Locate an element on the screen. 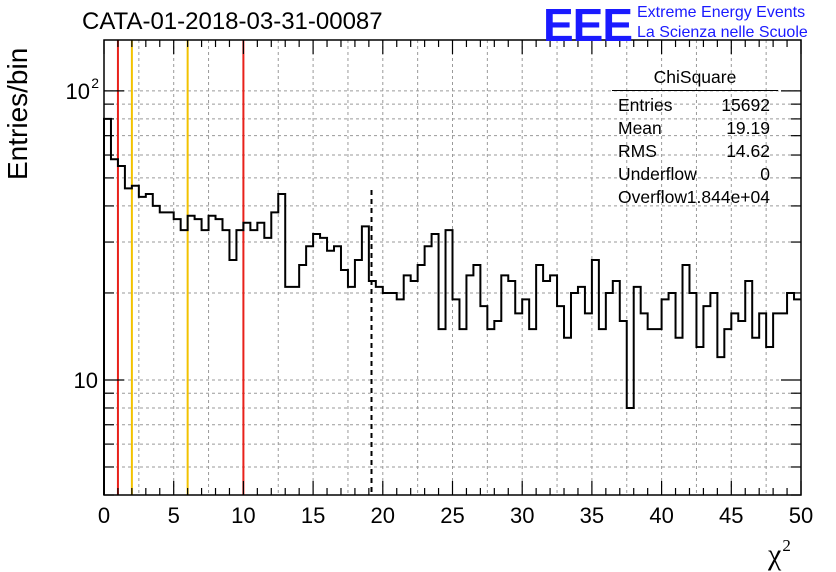 The height and width of the screenshot is (572, 836). y-axis-label: Entries/bin is located at coordinates (17, 113).